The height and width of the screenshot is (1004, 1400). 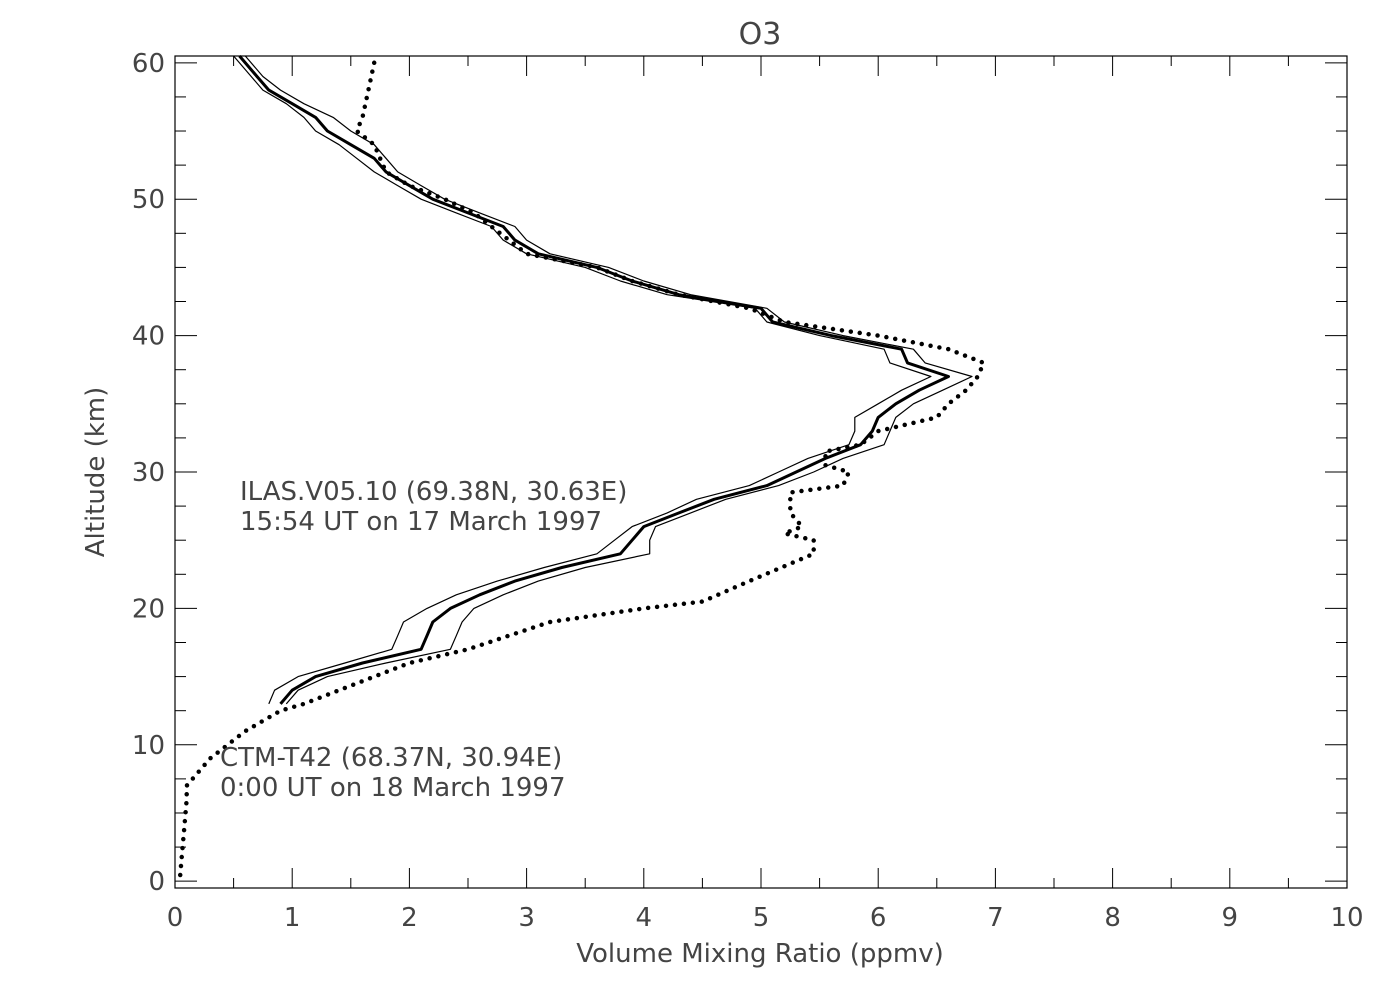 What do you see at coordinates (391, 758) in the screenshot?
I see `annotation-line: CTM-T42 (68.37N, 30.94E)` at bounding box center [391, 758].